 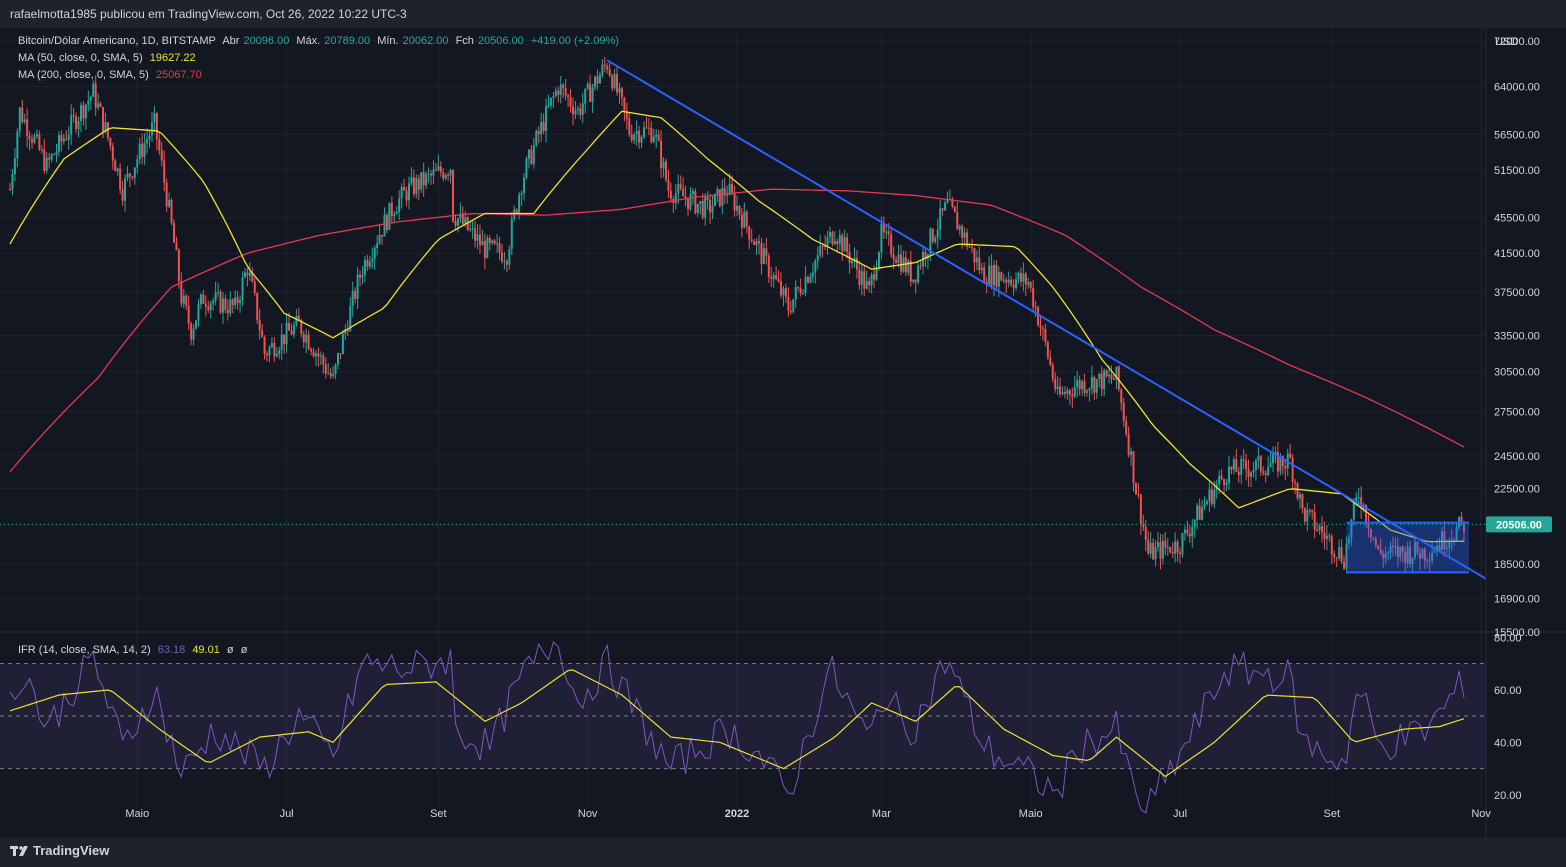 I want to click on price-tick-label: 56500.00, so click(x=1517, y=135).